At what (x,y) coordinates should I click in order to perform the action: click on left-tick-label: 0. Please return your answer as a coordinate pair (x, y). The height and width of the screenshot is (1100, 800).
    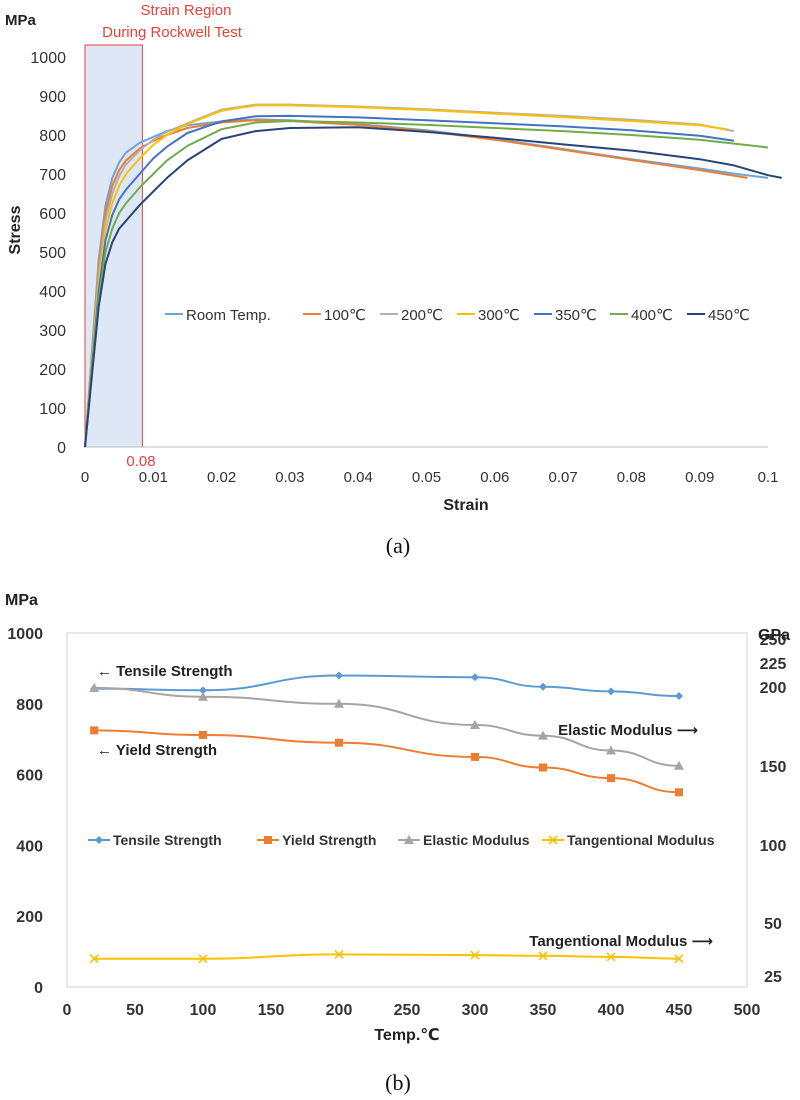
    Looking at the image, I should click on (38, 988).